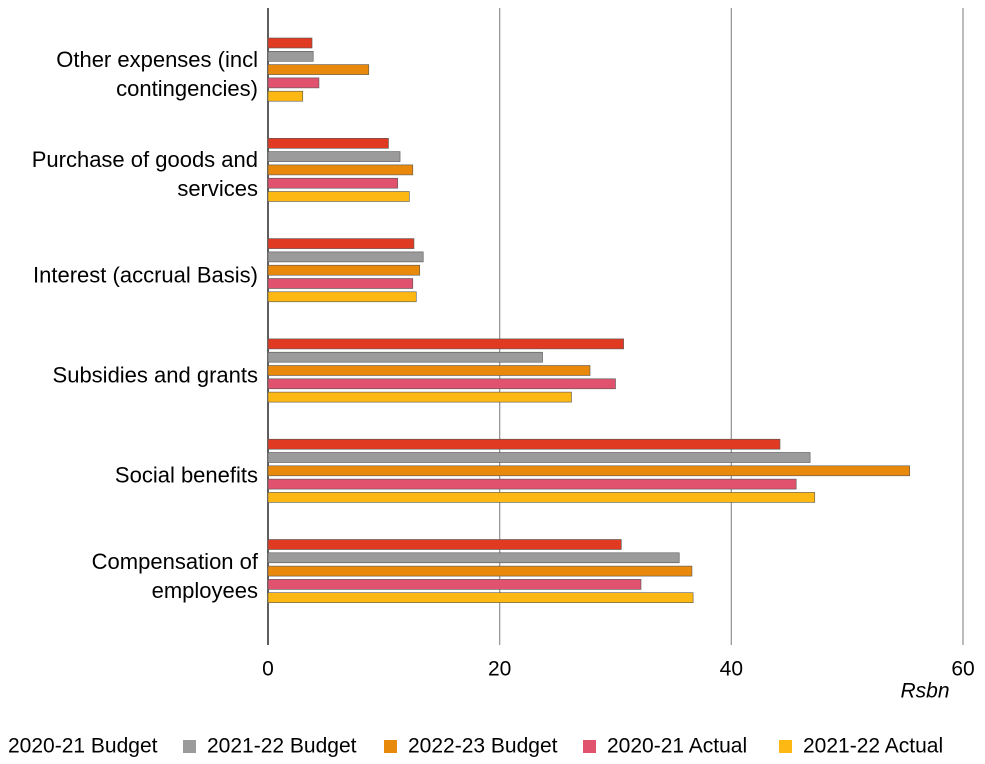 The image size is (985, 764). What do you see at coordinates (186, 475) in the screenshot?
I see `y-tick-label: Social benefits` at bounding box center [186, 475].